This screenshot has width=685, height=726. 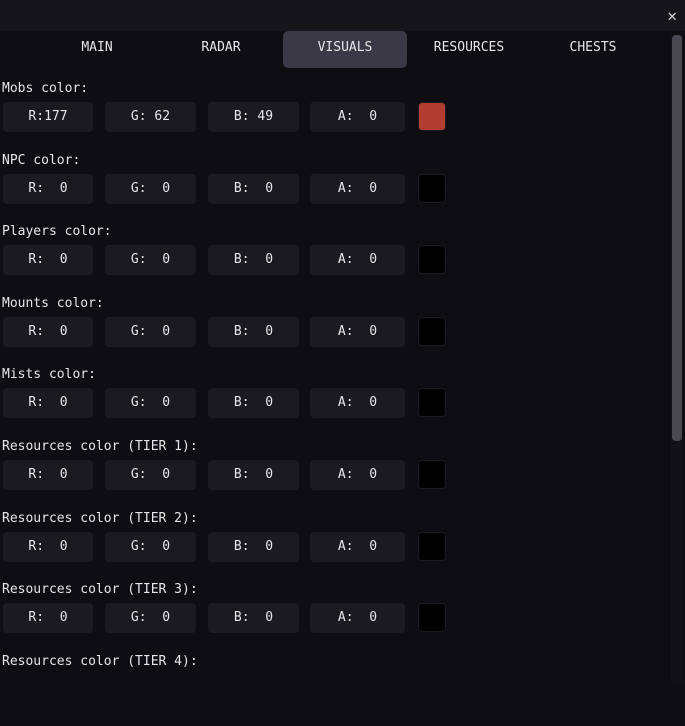 I want to click on section-label: Mounts color:, so click(x=53, y=303).